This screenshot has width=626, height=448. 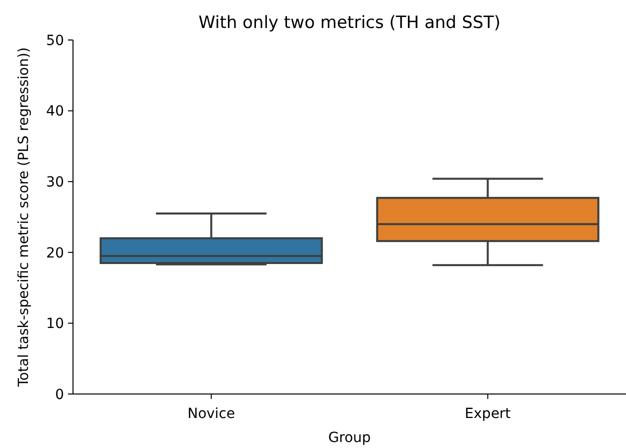 I want to click on chart-title: With only two metrics (TH and SST), so click(x=349, y=23).